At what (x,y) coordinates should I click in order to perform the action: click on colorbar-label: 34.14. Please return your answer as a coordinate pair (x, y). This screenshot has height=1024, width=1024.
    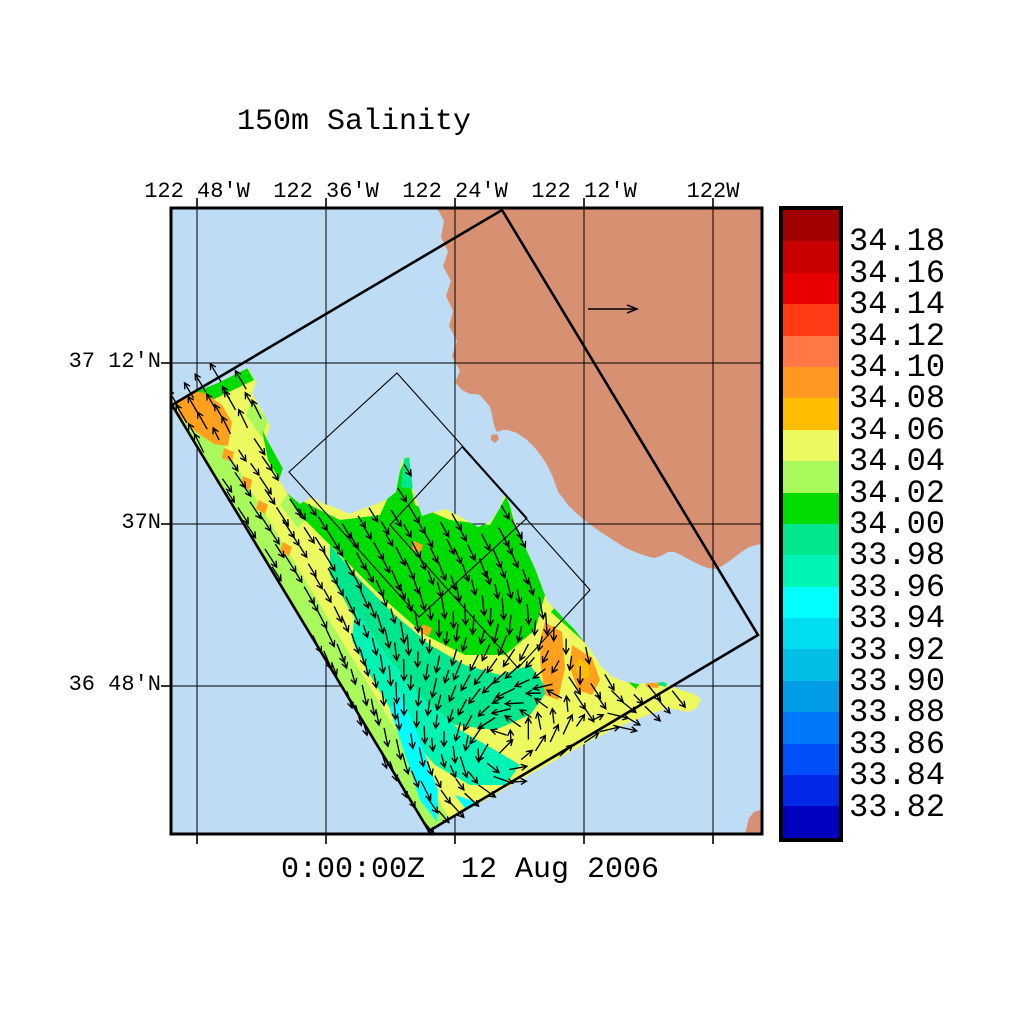
    Looking at the image, I should click on (897, 305).